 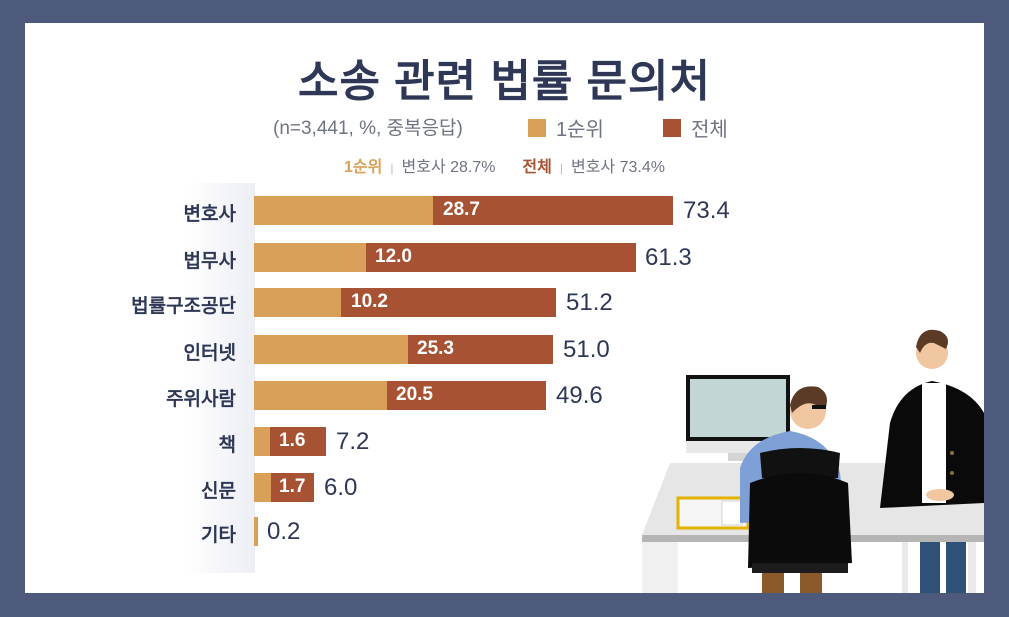 What do you see at coordinates (368, 128) in the screenshot?
I see `sample-note: (n=3,441, %, 중복응답)` at bounding box center [368, 128].